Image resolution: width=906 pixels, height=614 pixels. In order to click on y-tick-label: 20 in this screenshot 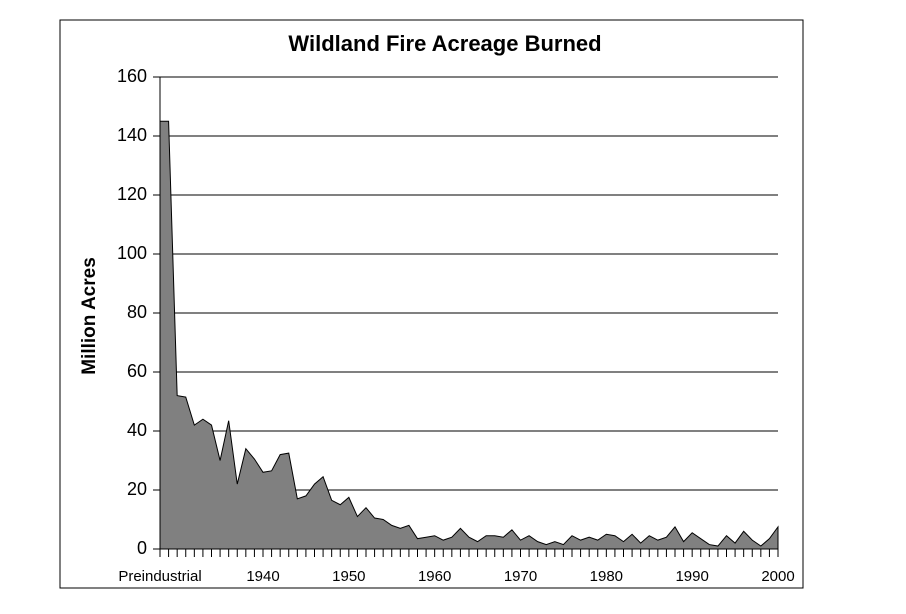, I will do `click(137, 489)`.